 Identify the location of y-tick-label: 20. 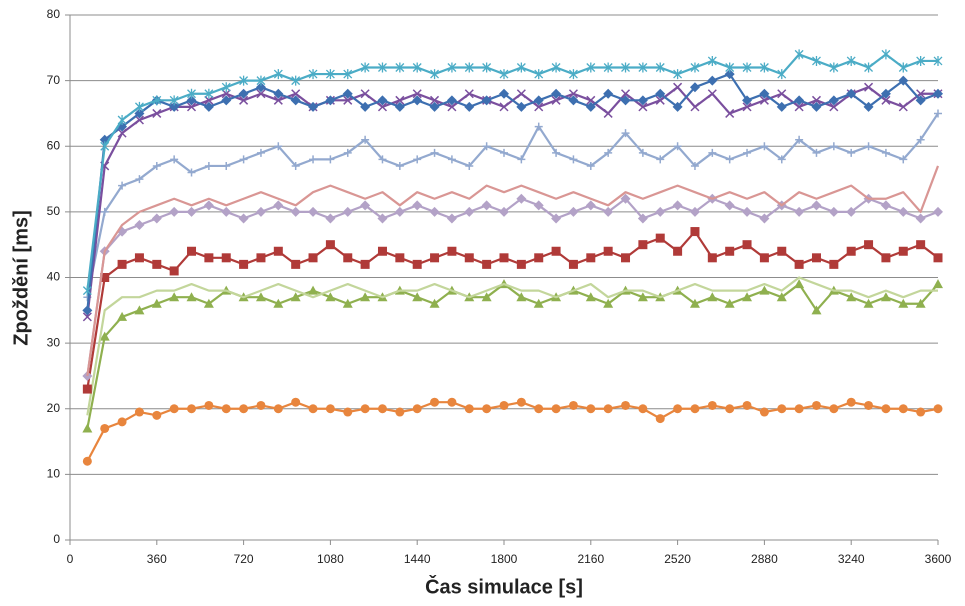
(54, 408).